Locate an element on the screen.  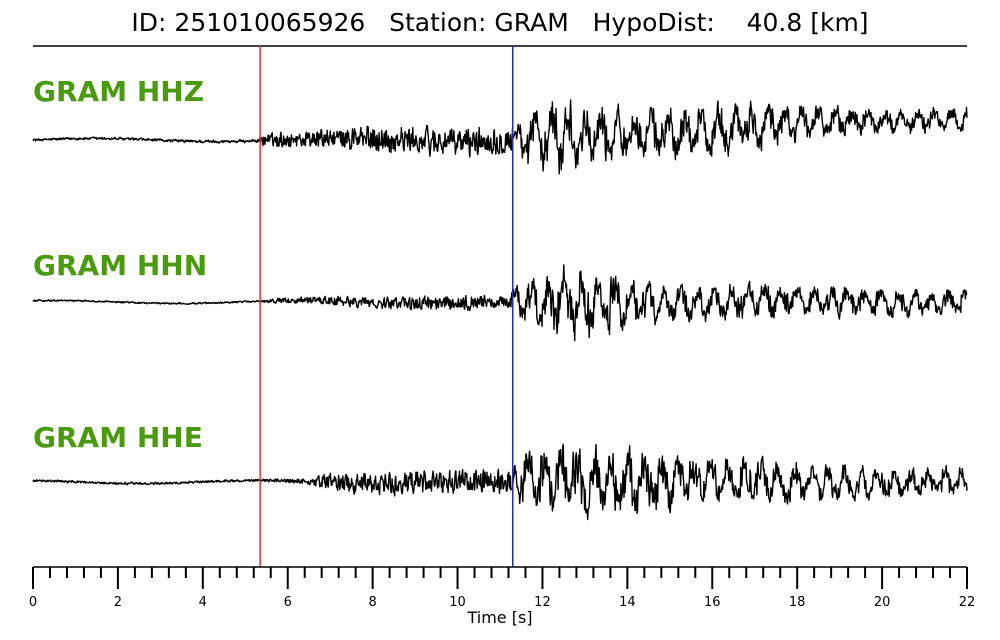
waveform-trace-hhe is located at coordinates (500, 482).